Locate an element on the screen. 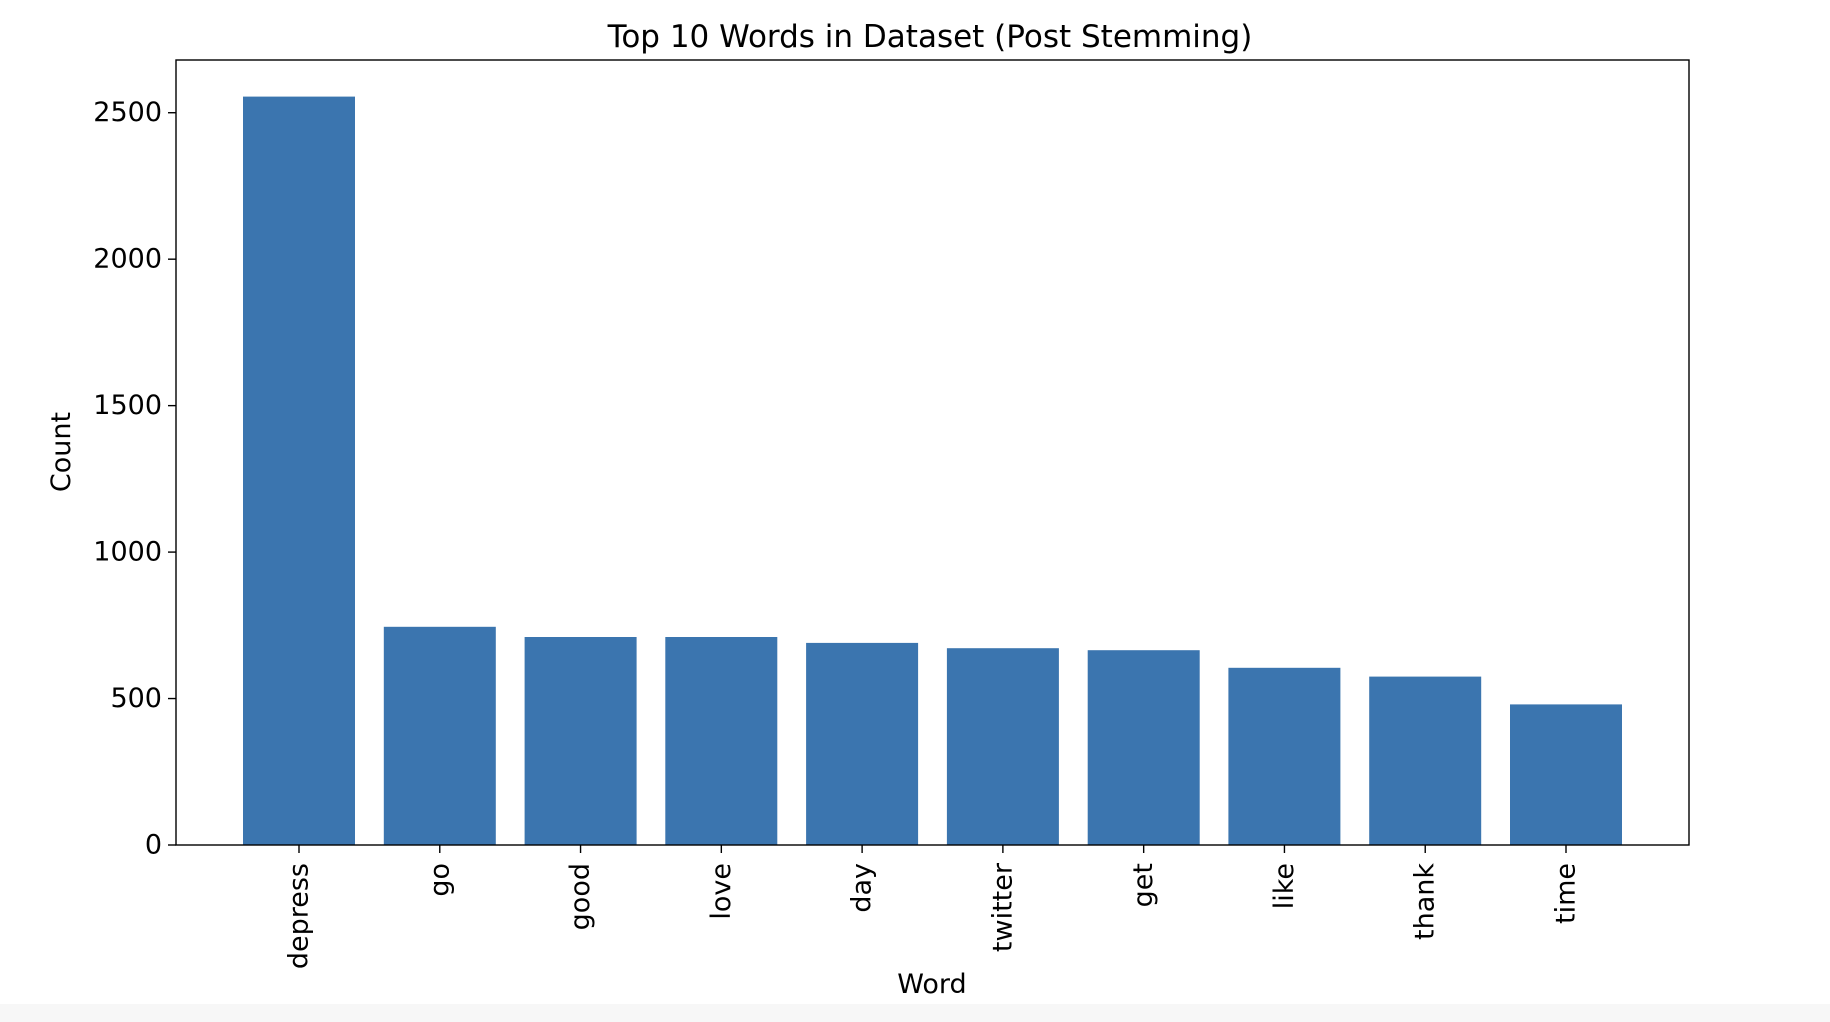  bar-love is located at coordinates (721, 741).